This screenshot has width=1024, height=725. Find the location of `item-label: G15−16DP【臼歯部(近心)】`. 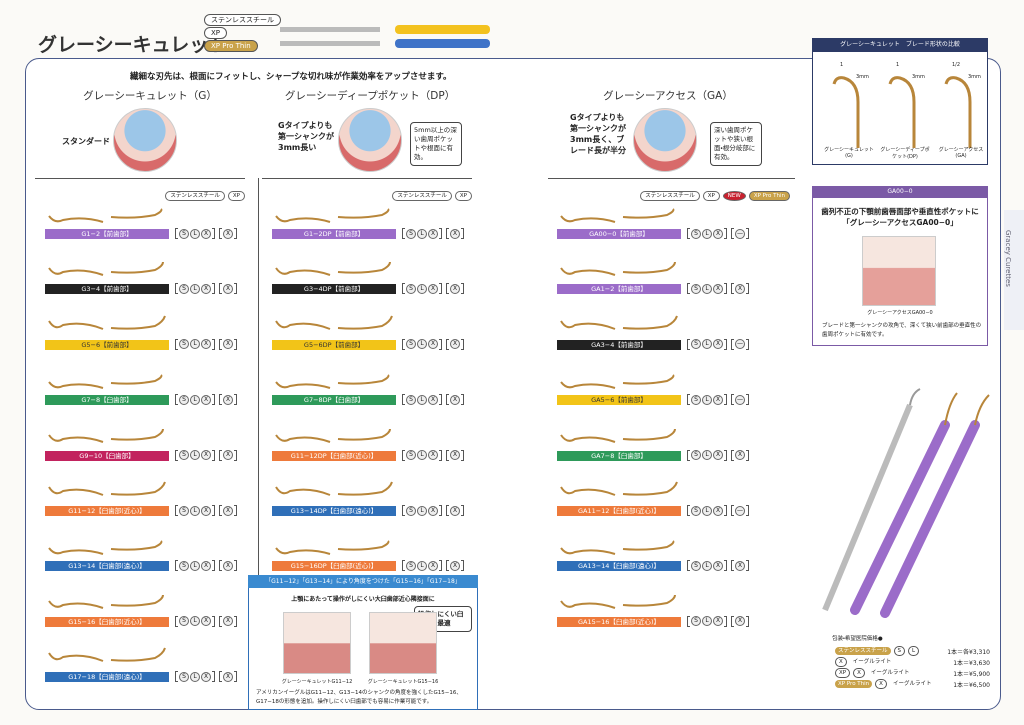

item-label: G15−16DP【臼歯部(近心)】 is located at coordinates (334, 566).